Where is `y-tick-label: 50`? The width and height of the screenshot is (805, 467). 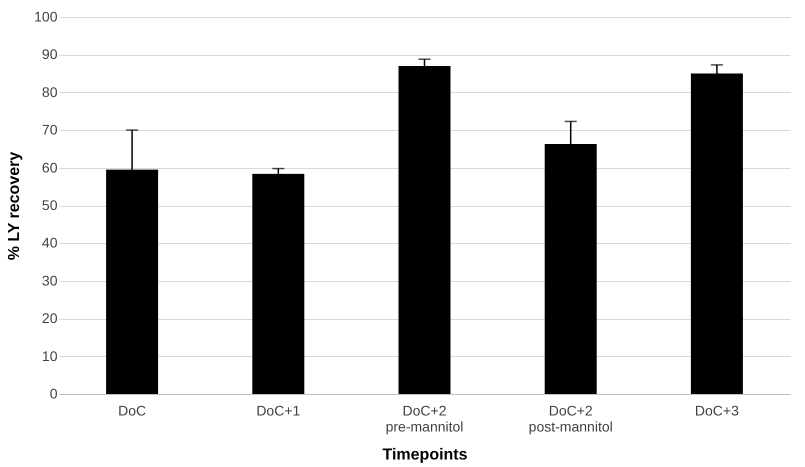 y-tick-label: 50 is located at coordinates (50, 205).